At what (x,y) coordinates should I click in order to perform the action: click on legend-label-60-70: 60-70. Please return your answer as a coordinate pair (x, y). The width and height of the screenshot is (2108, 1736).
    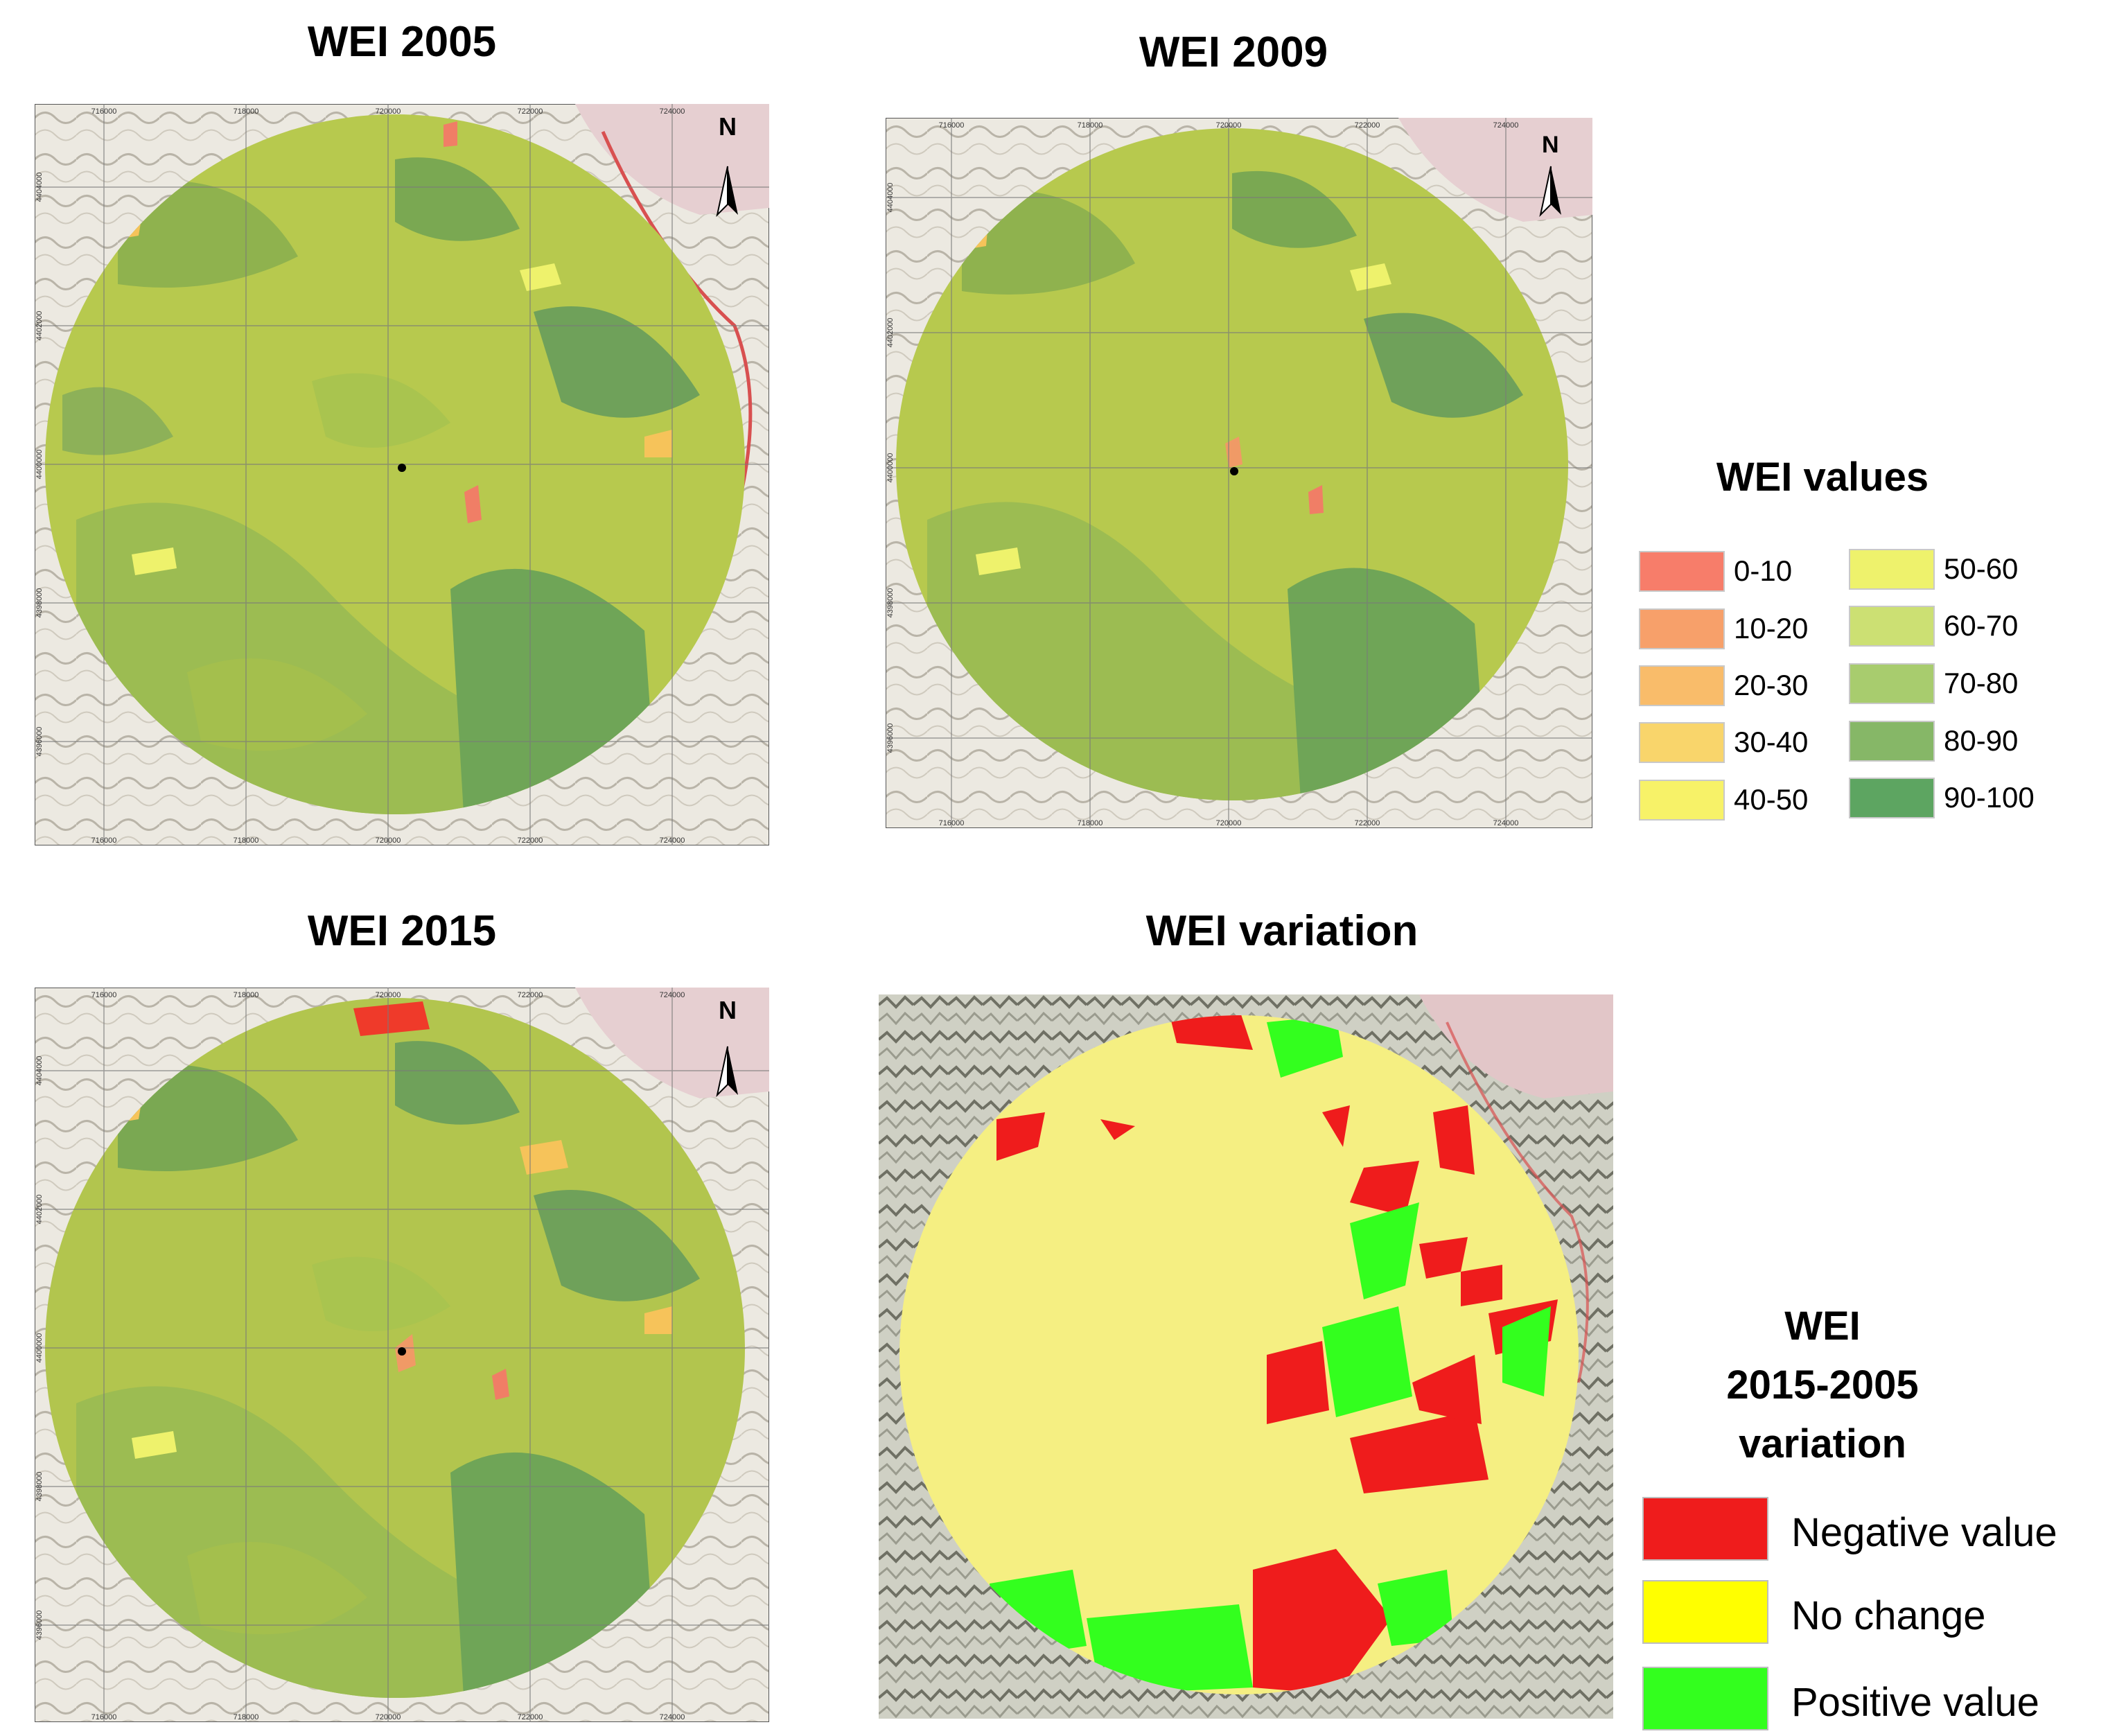
    Looking at the image, I should click on (1982, 625).